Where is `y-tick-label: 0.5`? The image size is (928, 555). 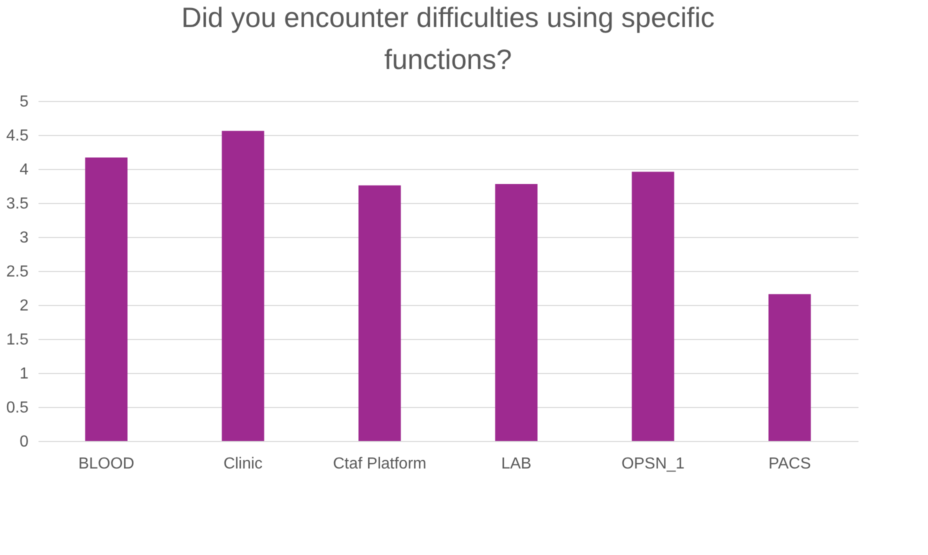
y-tick-label: 0.5 is located at coordinates (17, 408).